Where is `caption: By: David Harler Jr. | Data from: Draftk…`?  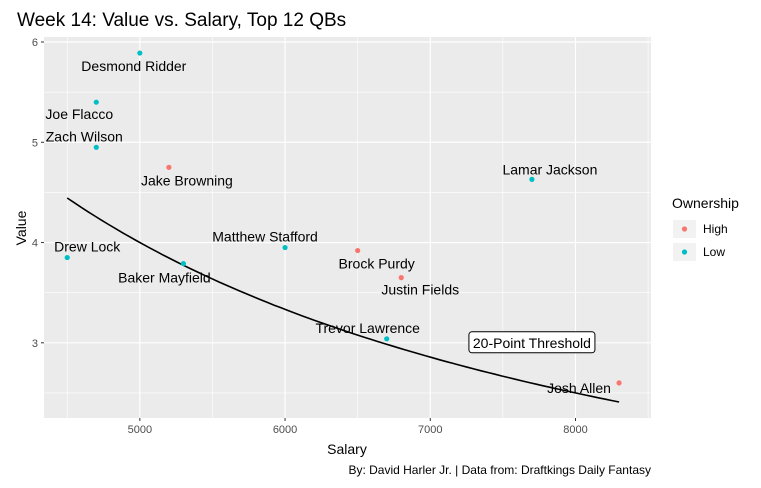 caption: By: David Harler Jr. | Data from: Draftk… is located at coordinates (499, 470).